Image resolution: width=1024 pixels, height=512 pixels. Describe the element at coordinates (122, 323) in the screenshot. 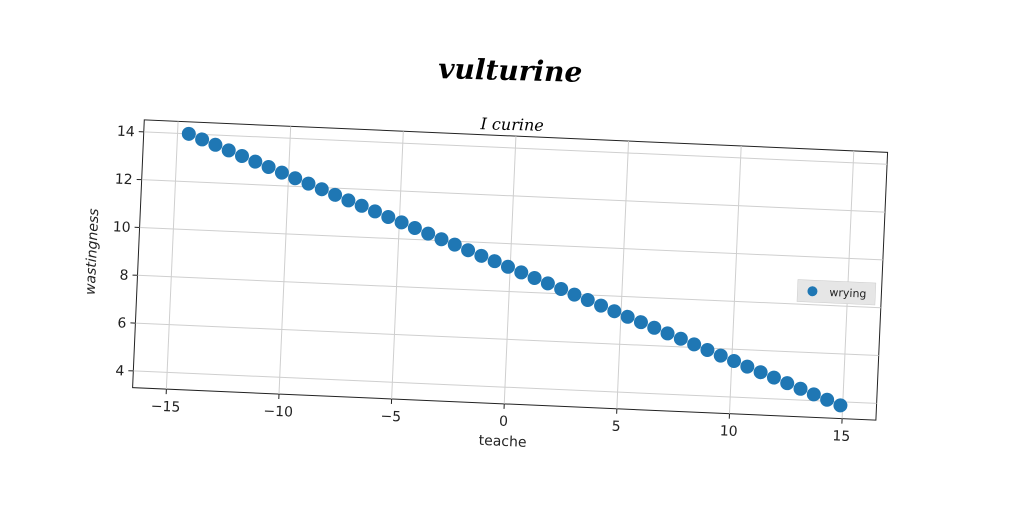

I see `y-tick-label: 6` at that location.